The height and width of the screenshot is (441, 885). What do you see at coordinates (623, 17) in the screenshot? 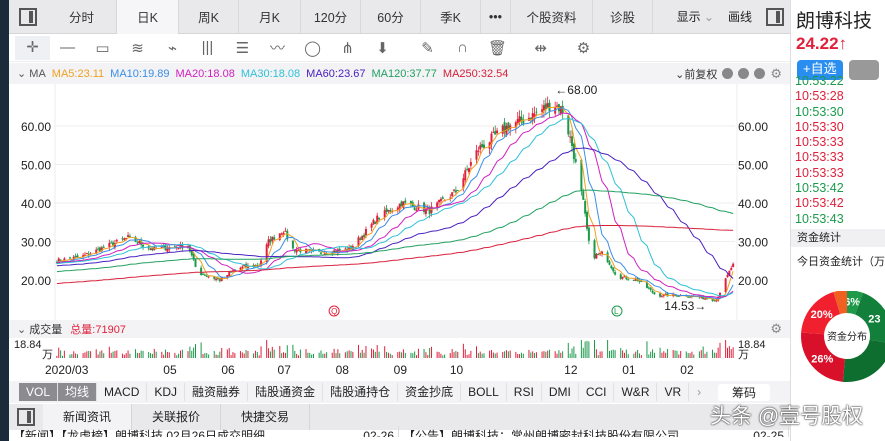
I see `tab-9: 诊股` at bounding box center [623, 17].